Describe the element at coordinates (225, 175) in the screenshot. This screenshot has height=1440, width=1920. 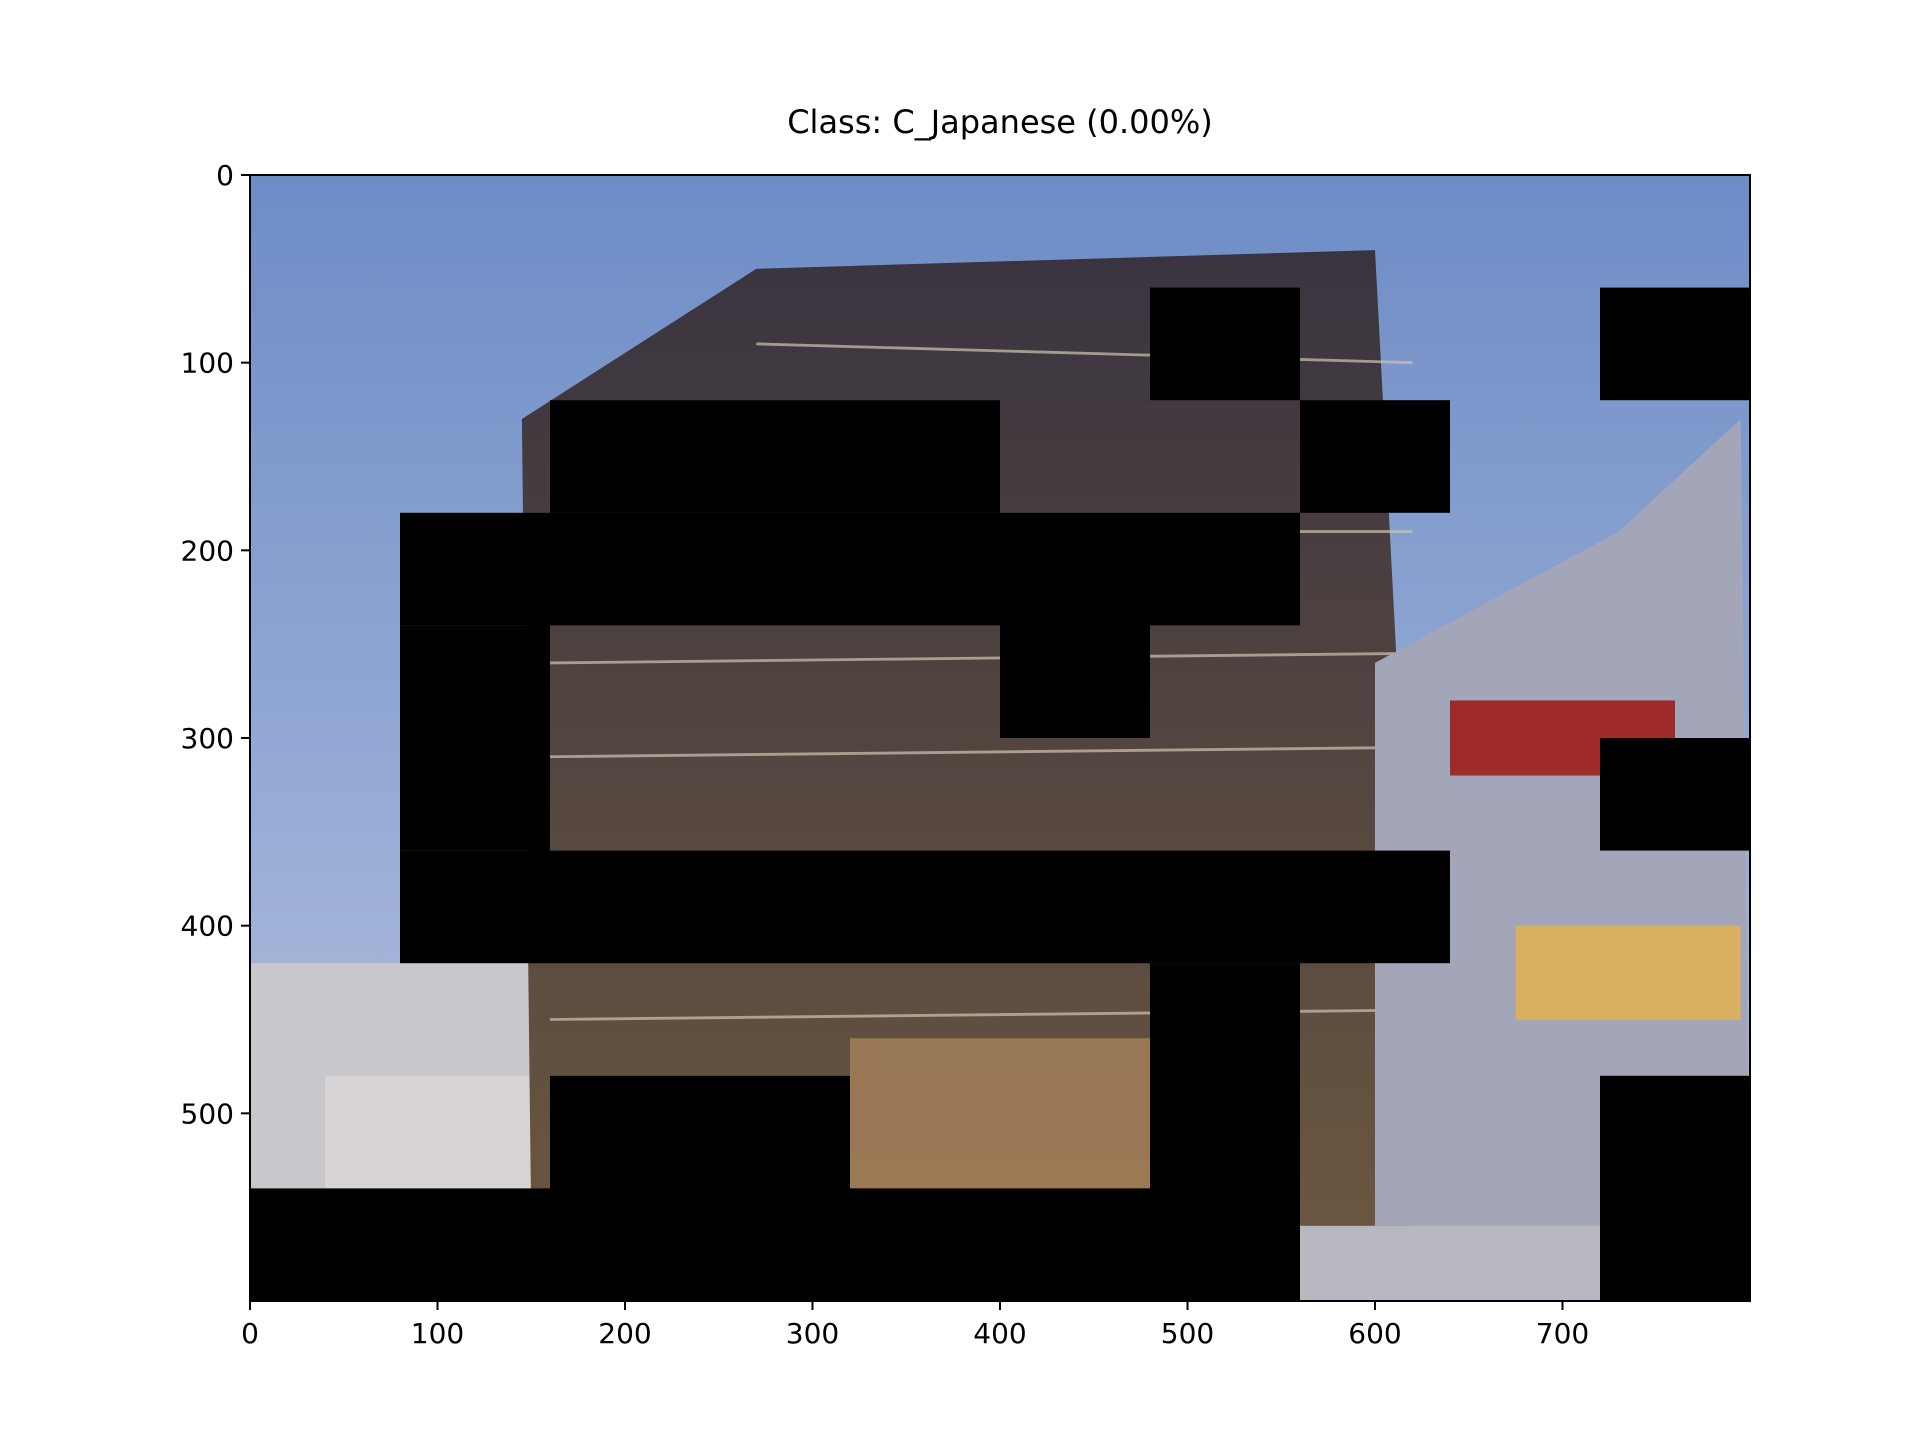
I see `y-tick-label: 0` at that location.